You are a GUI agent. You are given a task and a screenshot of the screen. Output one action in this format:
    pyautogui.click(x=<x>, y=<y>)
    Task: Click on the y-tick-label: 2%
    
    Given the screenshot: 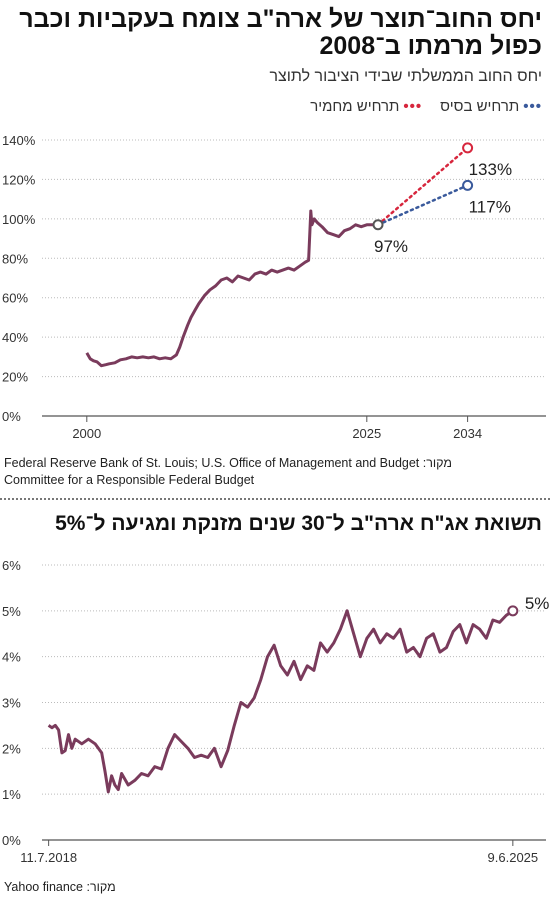 What is the action you would take?
    pyautogui.click(x=11, y=748)
    